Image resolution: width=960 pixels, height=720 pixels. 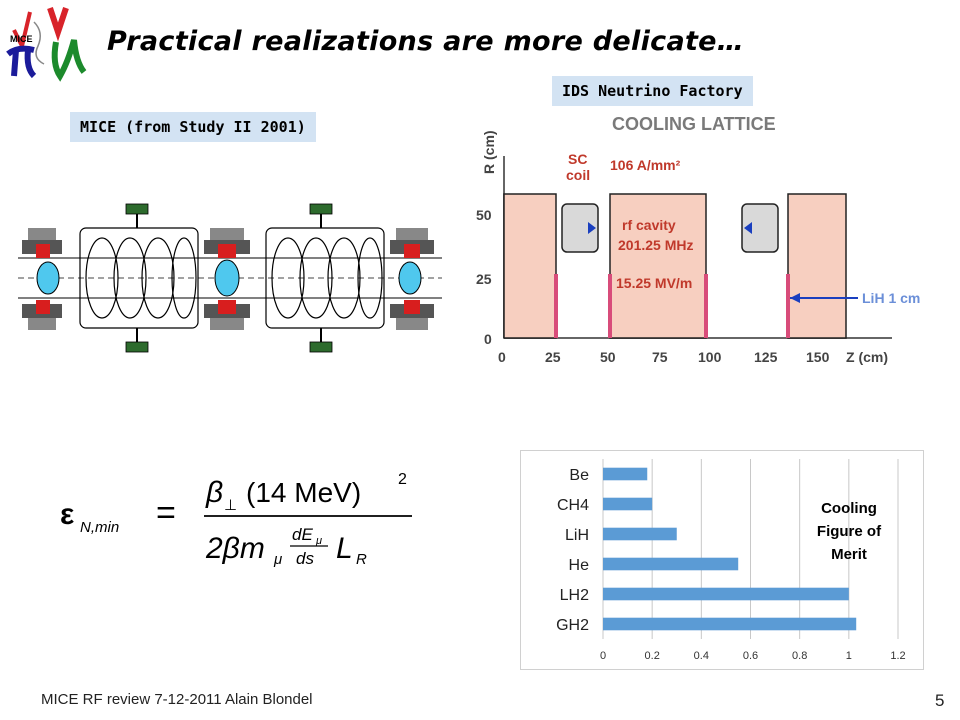 I want to click on current-density: 106 A/mm², so click(x=645, y=165).